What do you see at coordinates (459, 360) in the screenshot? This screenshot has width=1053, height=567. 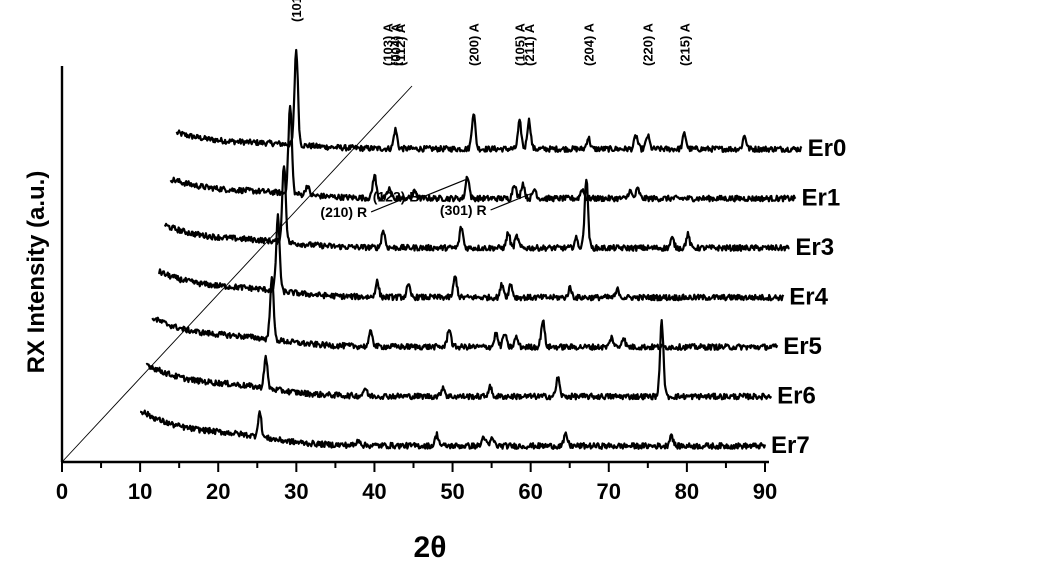 I see `xrd-trace-er6` at bounding box center [459, 360].